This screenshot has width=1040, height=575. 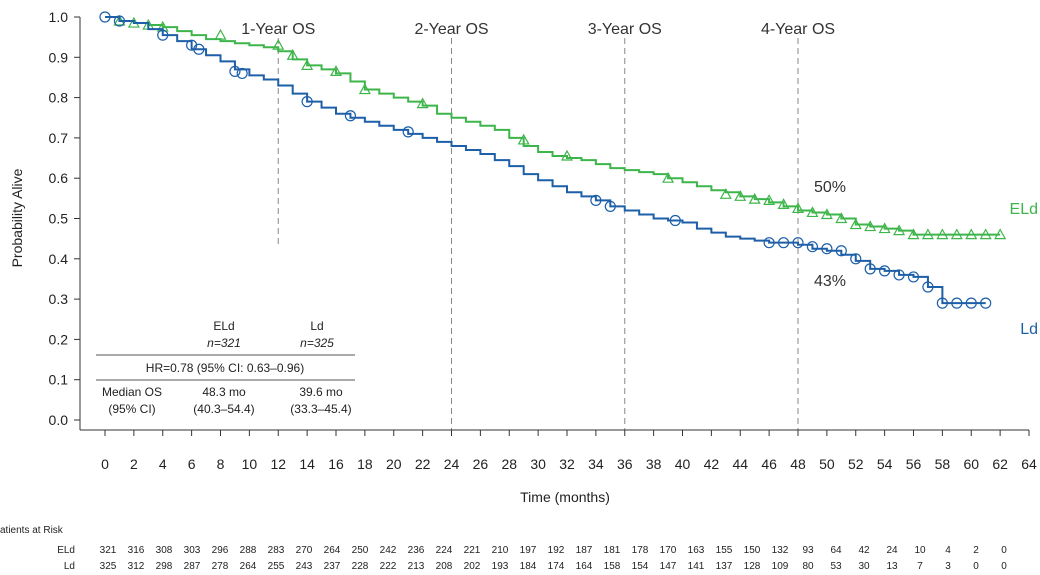 What do you see at coordinates (360, 566) in the screenshot?
I see `at-risk-count: 228` at bounding box center [360, 566].